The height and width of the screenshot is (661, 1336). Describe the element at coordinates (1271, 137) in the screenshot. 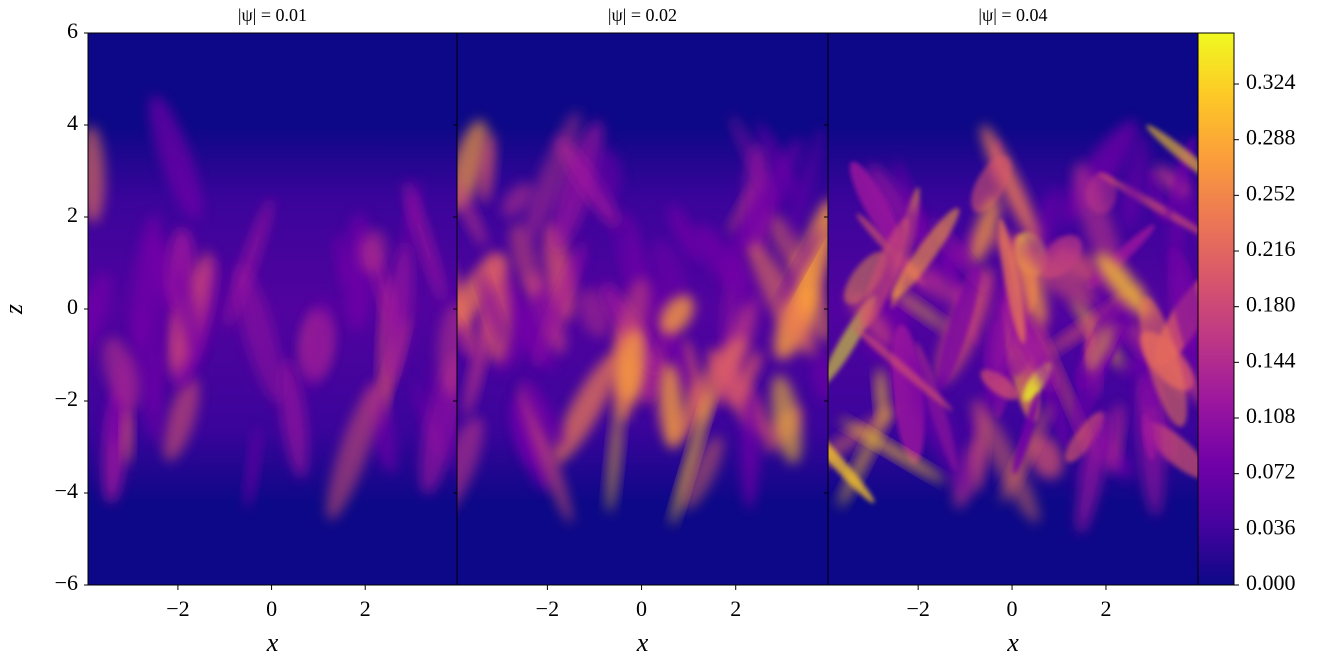

I see `colorbar-tick-label: 0.288` at that location.